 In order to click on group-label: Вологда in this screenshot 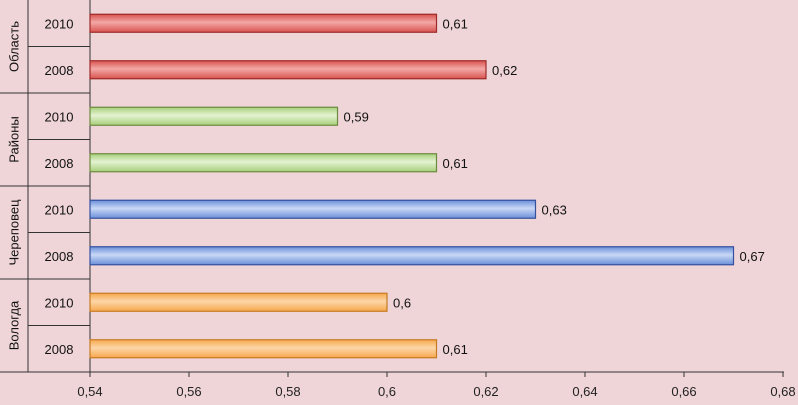, I will do `click(14, 325)`.